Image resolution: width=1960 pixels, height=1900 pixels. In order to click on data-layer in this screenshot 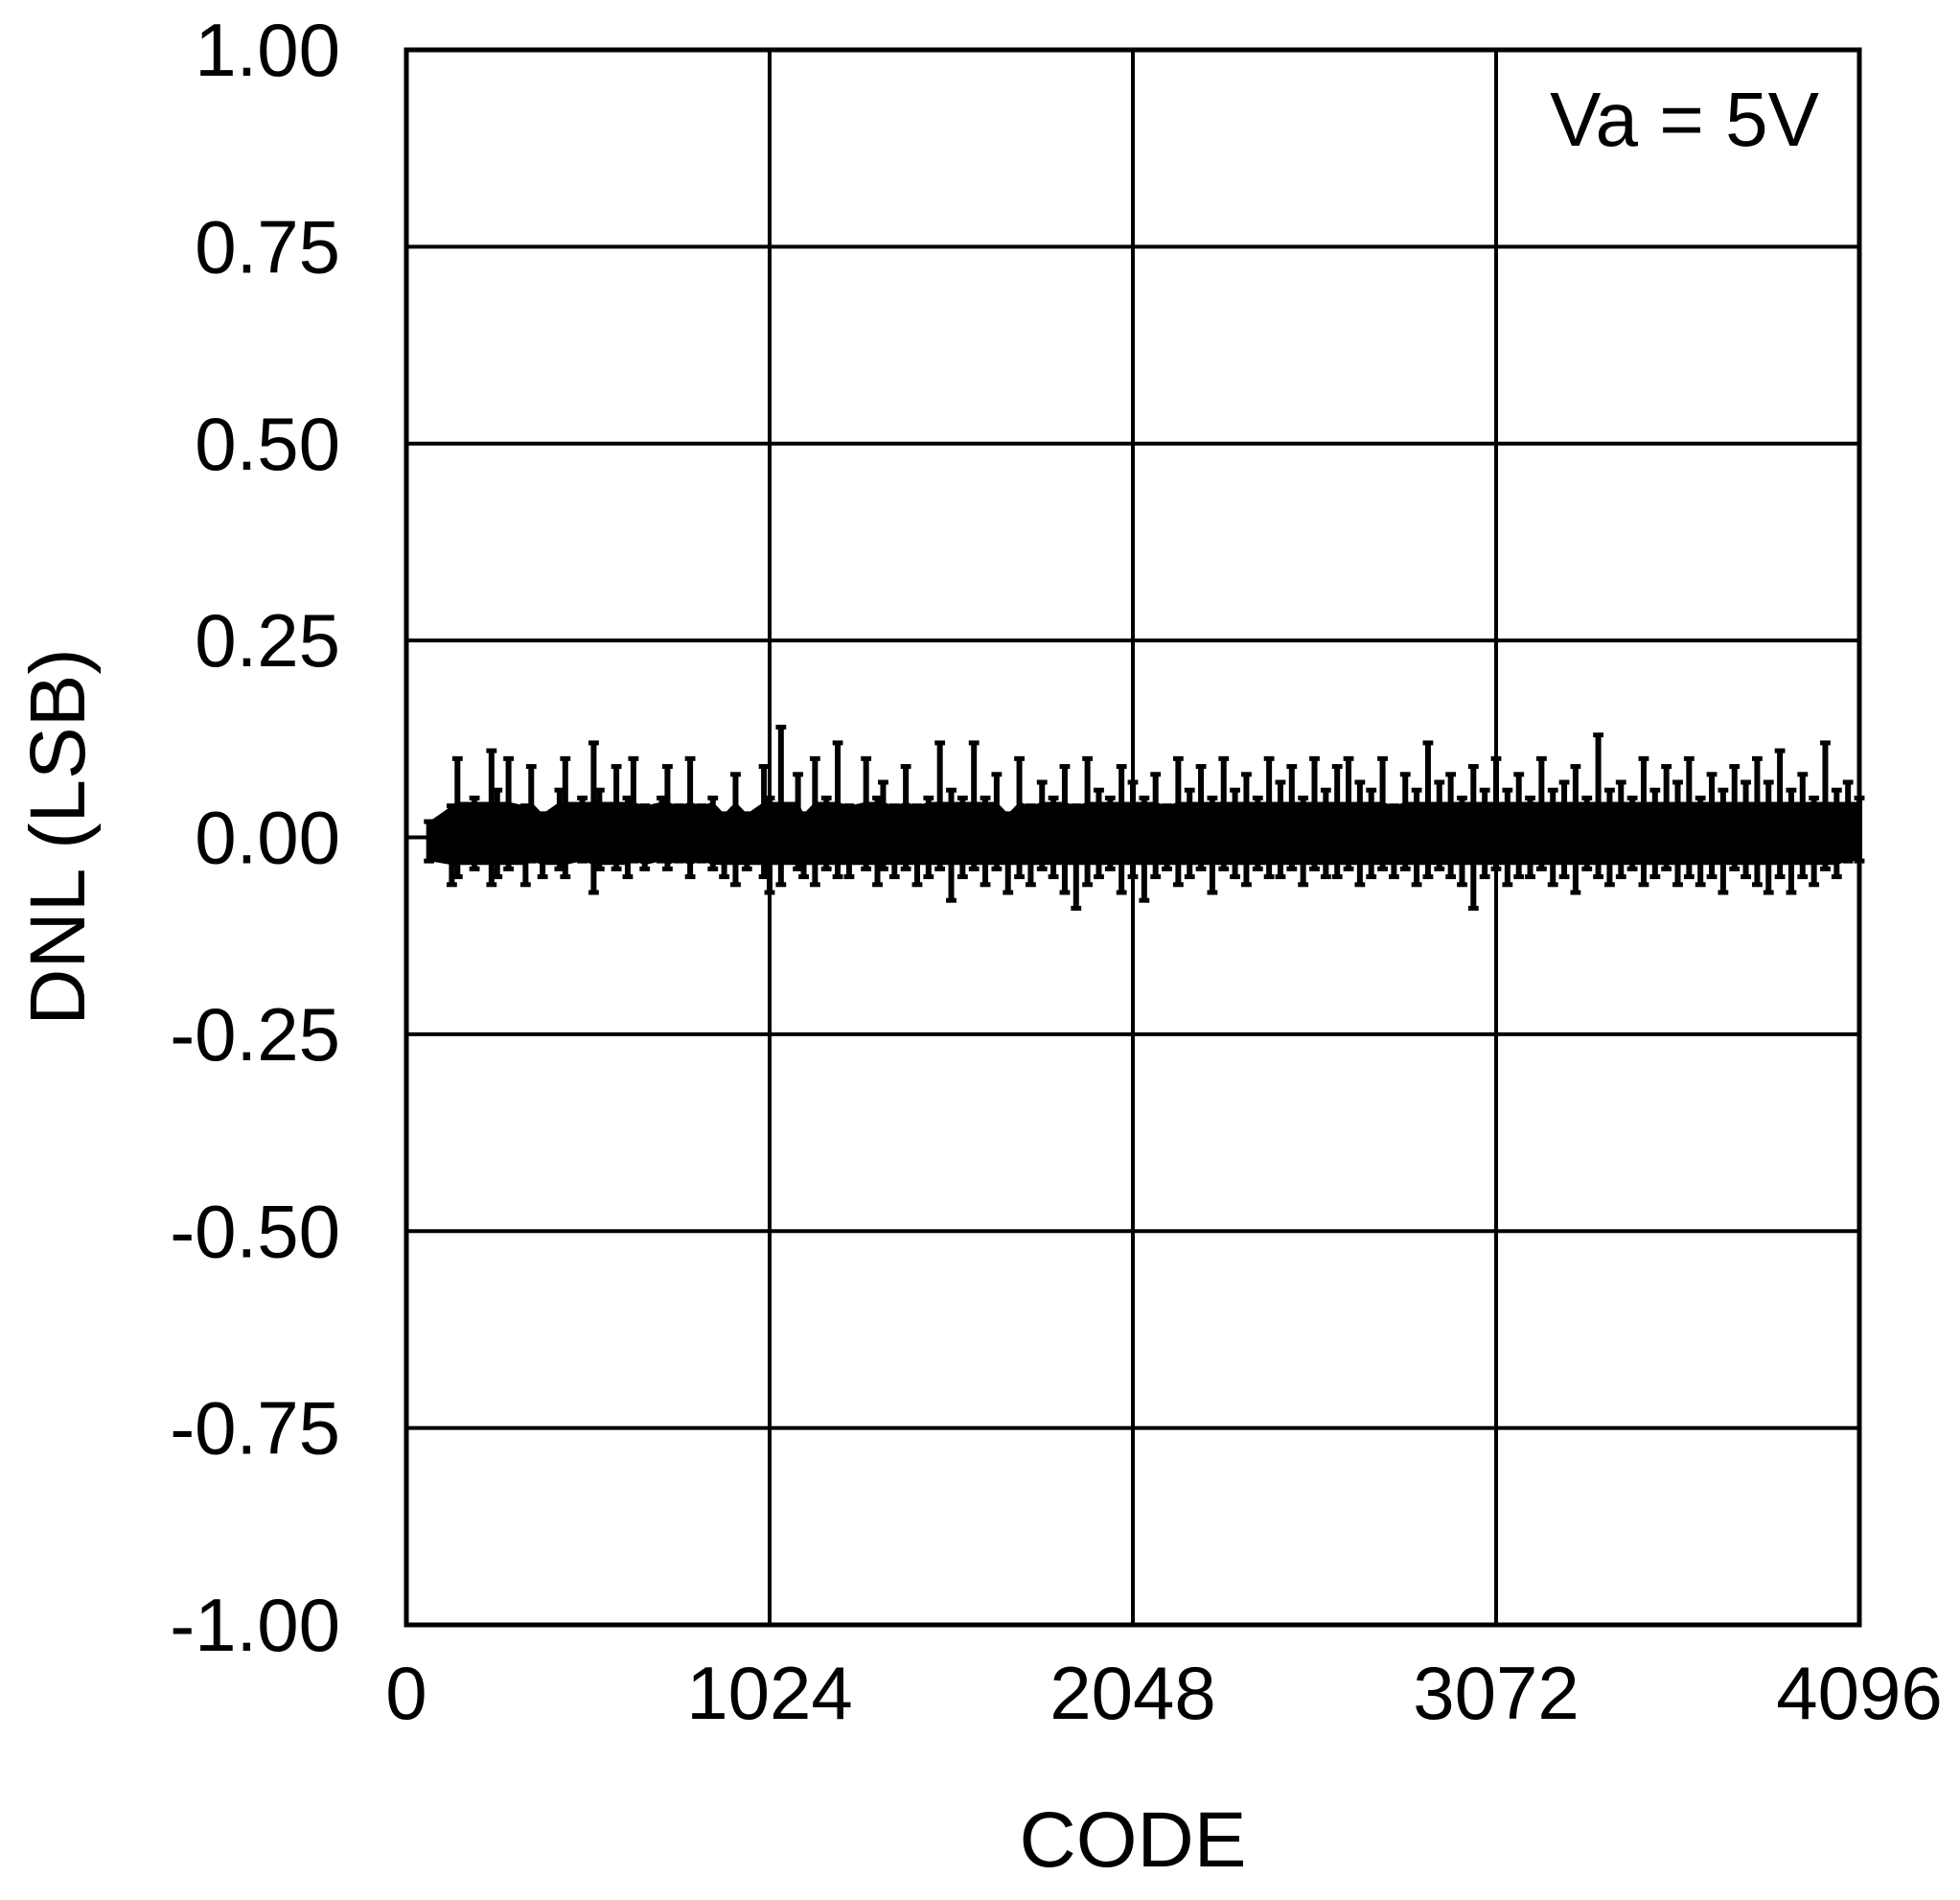, I will do `click(1144, 817)`.